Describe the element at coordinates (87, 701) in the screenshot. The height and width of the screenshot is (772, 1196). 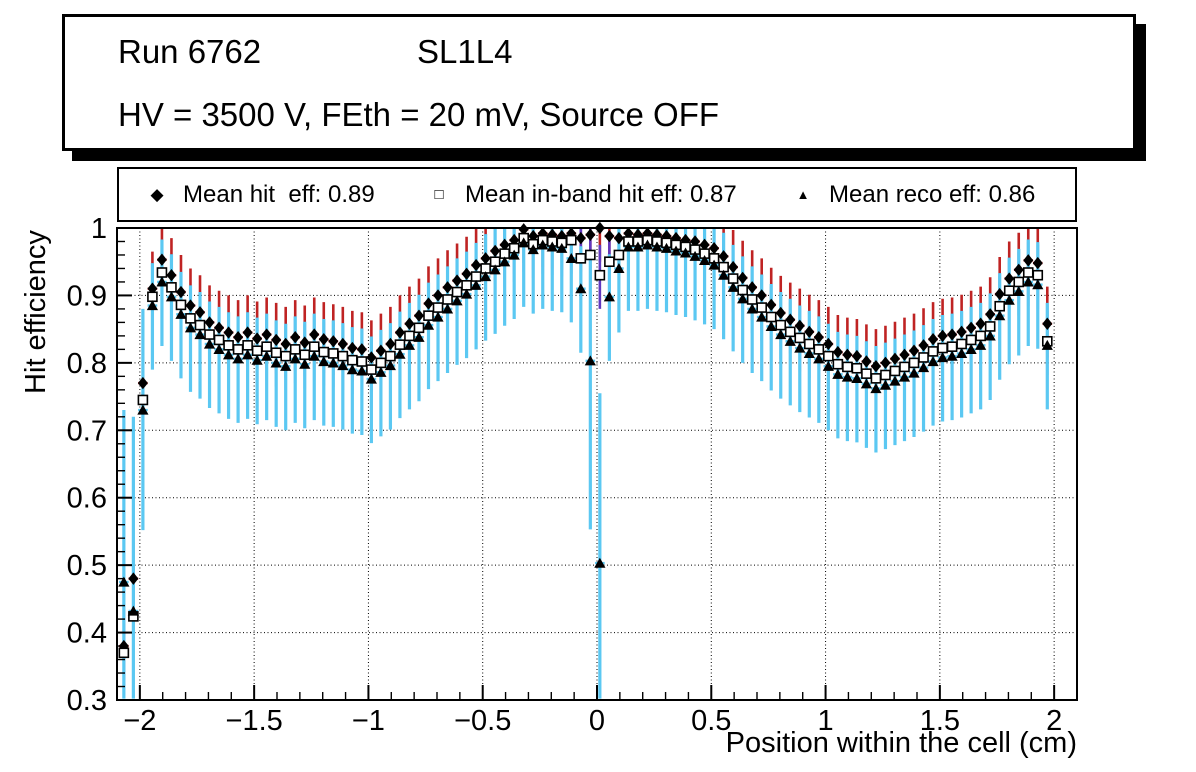
I see `tick-label: 0.3` at that location.